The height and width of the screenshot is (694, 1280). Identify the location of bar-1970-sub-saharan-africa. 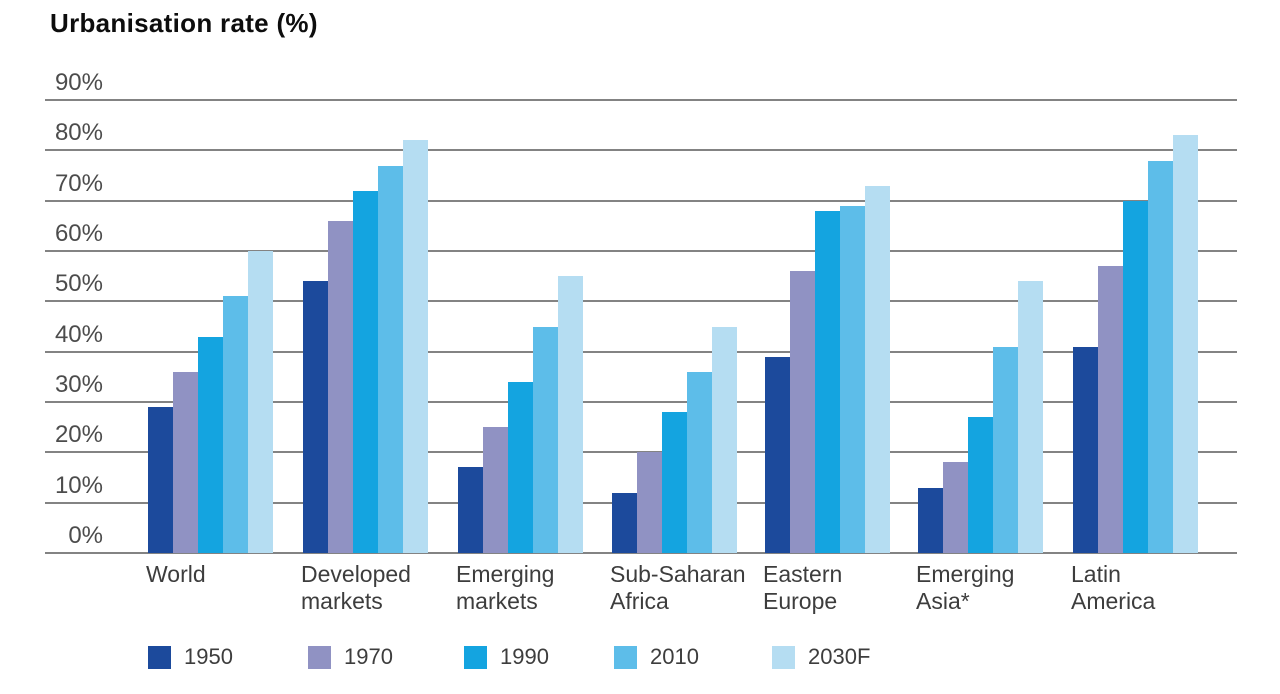
(649, 502).